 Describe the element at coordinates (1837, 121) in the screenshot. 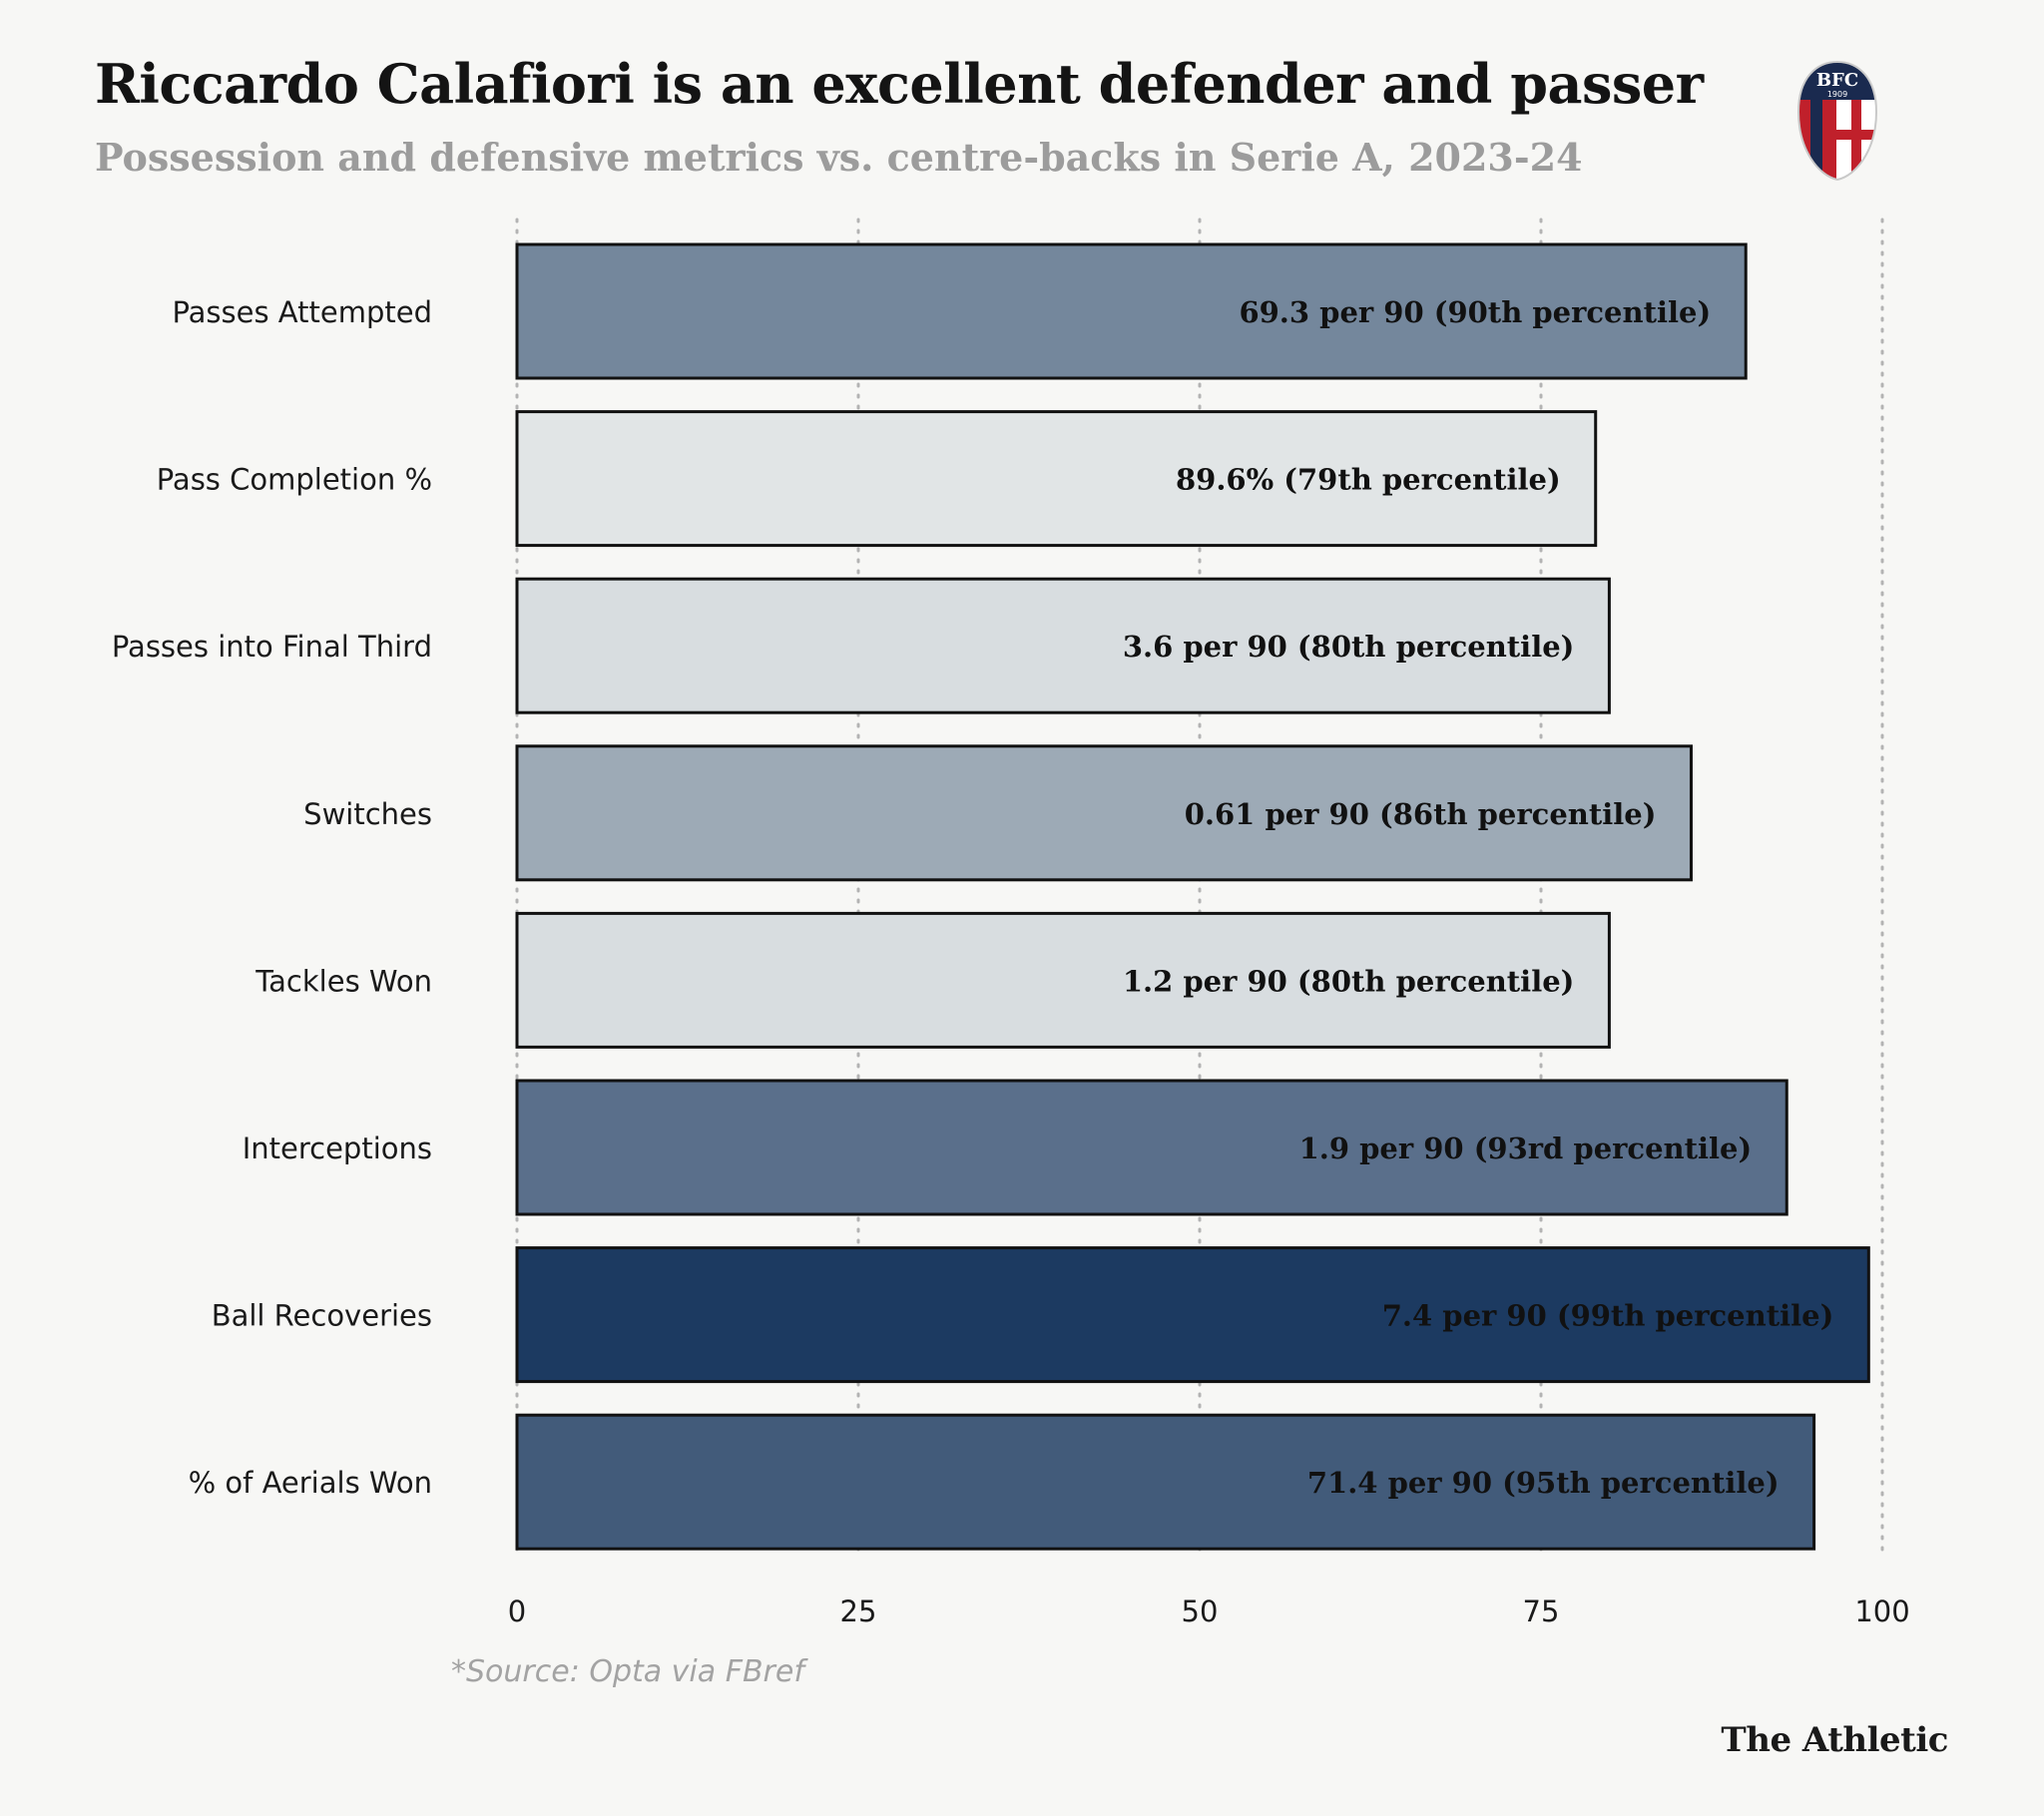

I see `bologna-crest-logo: BFC 1909` at that location.